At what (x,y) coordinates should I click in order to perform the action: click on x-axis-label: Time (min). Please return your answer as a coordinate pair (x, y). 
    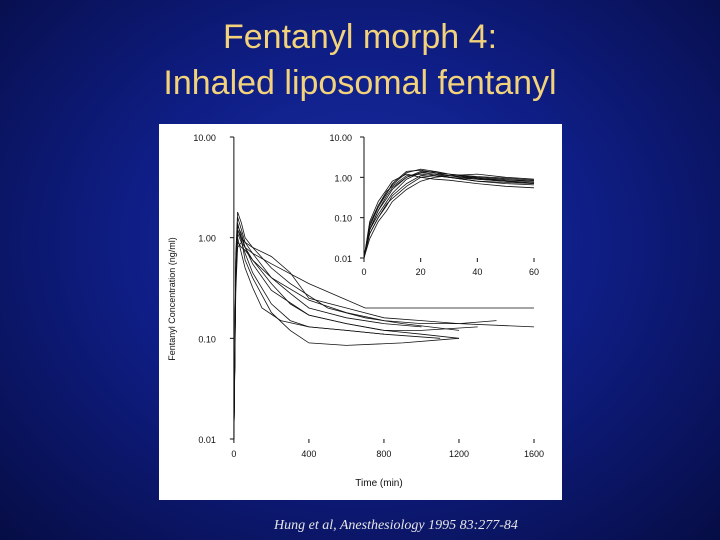
    Looking at the image, I should click on (378, 483).